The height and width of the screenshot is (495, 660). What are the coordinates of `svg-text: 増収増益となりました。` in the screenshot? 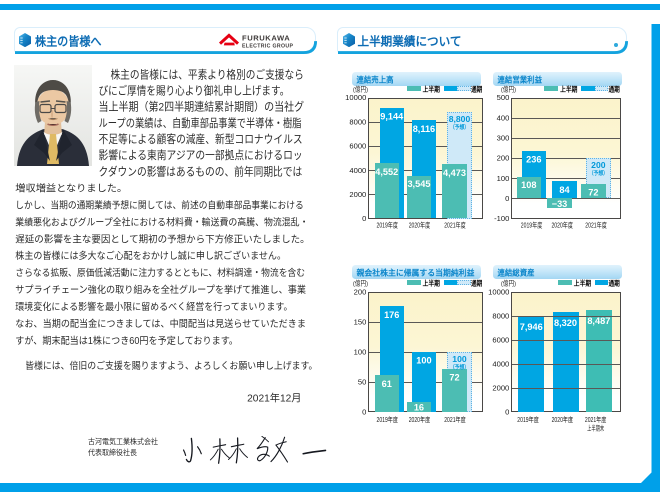 It's located at (71, 187).